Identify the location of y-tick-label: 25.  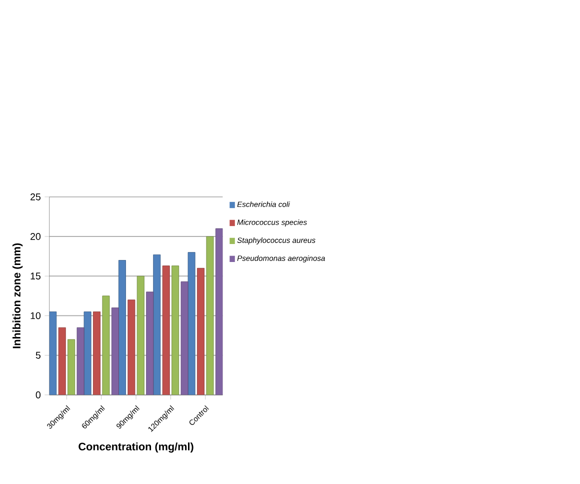
(35, 196).